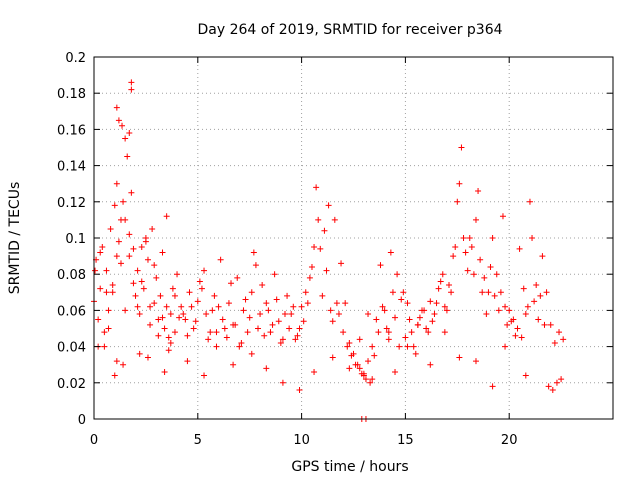 The width and height of the screenshot is (640, 480). I want to click on y-tick-label: 0.02, so click(71, 384).